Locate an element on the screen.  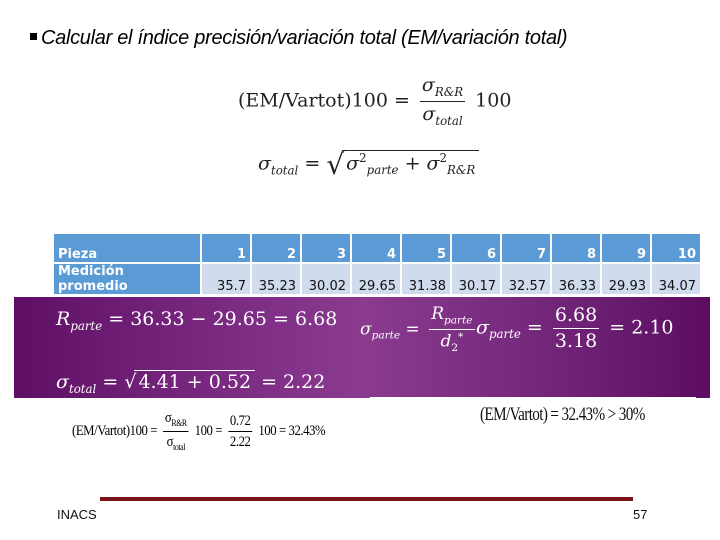
page-number: 57 is located at coordinates (640, 514).